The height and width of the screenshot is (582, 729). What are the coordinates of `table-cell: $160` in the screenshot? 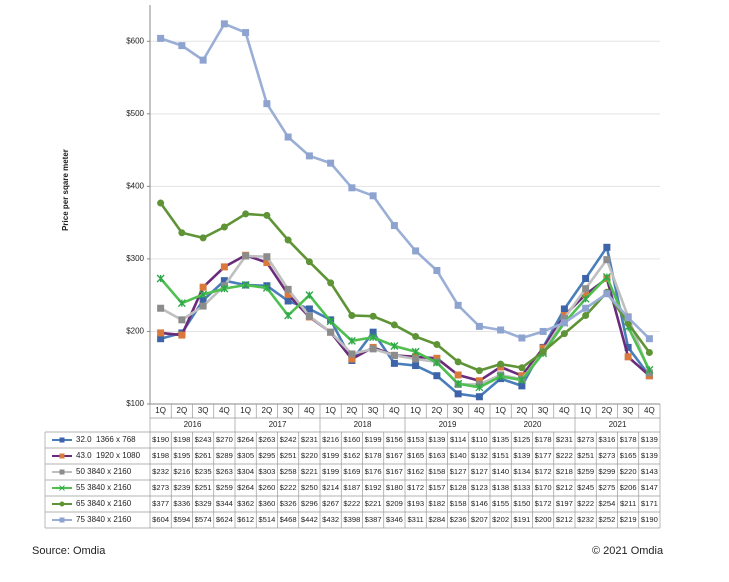 It's located at (351, 439).